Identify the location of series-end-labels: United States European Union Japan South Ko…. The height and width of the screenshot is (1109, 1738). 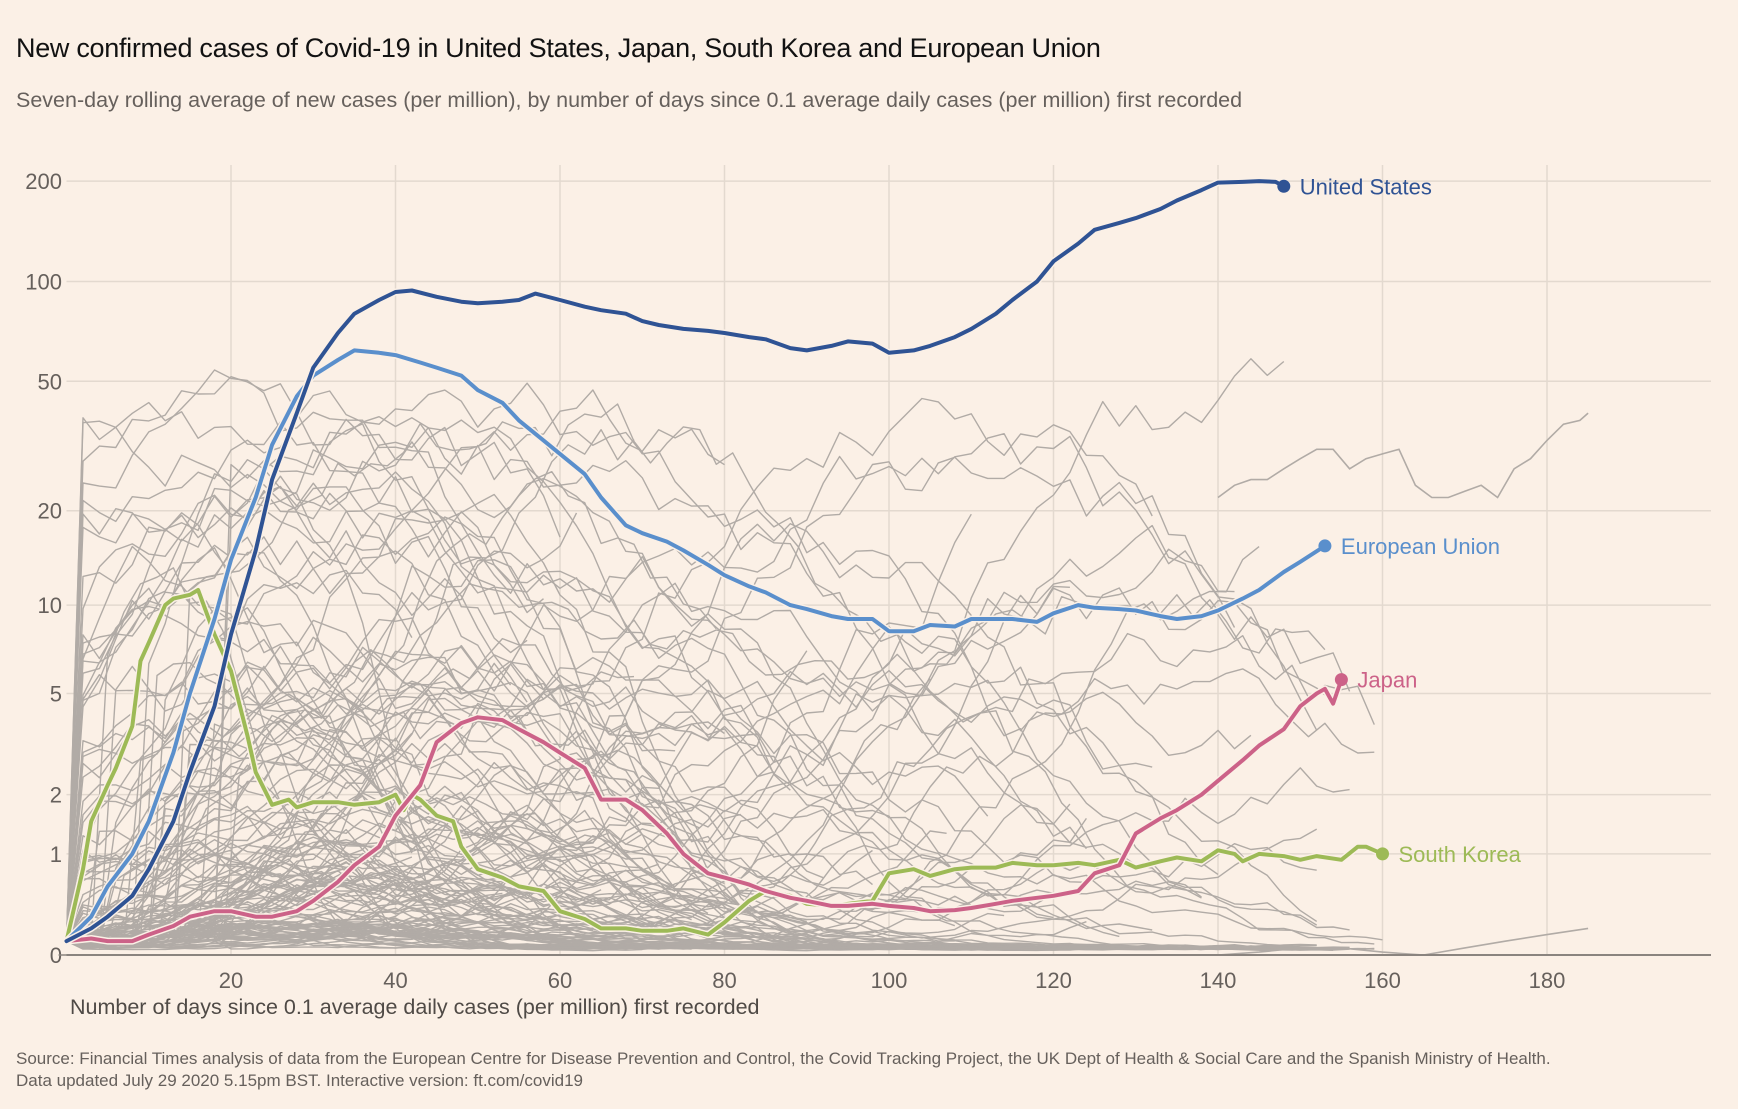
(1399, 520).